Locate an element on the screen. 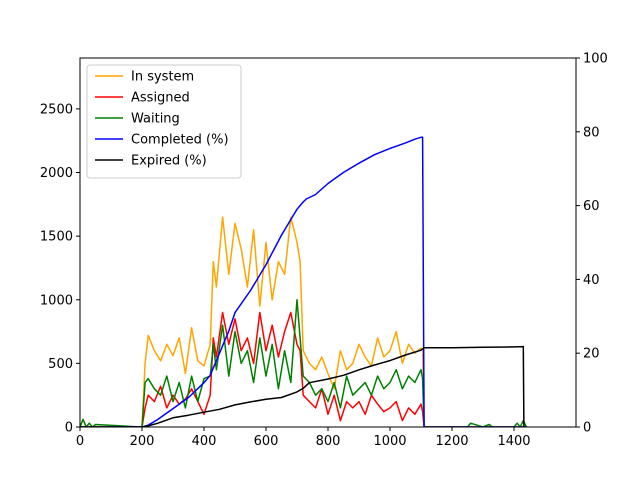 This screenshot has width=640, height=480. legend-box is located at coordinates (164, 121).